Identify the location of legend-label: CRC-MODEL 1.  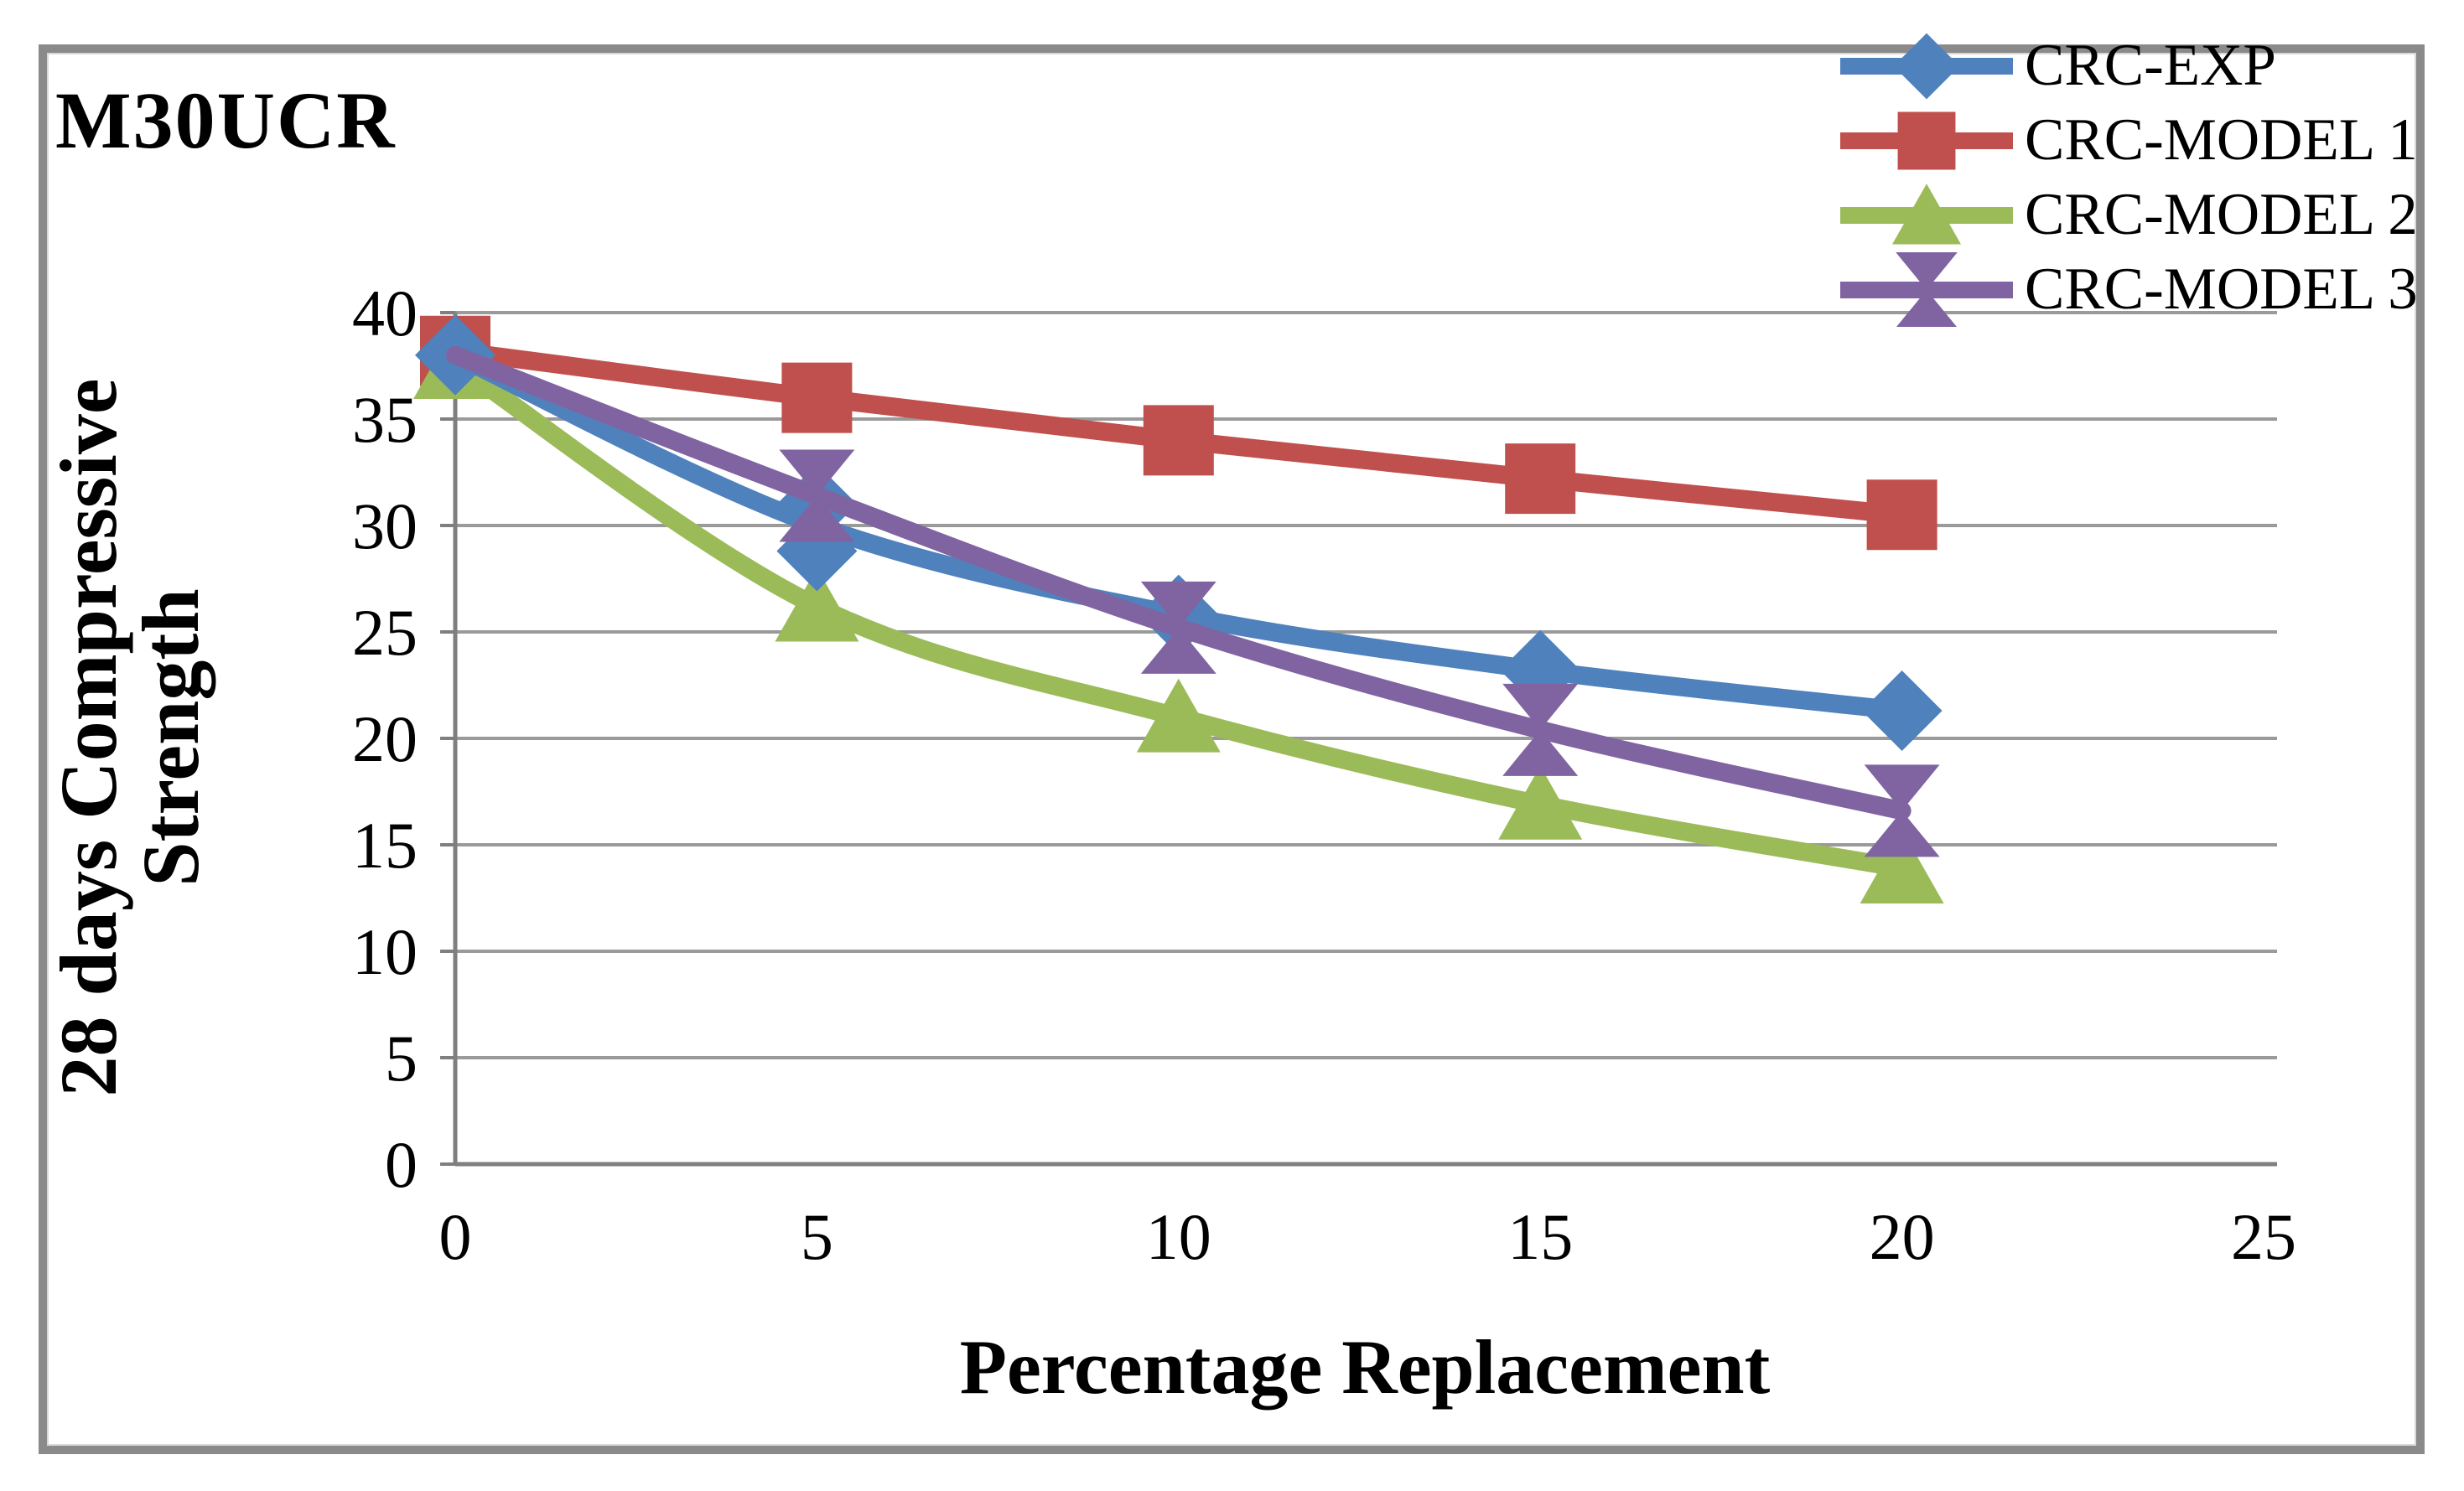
(2221, 140).